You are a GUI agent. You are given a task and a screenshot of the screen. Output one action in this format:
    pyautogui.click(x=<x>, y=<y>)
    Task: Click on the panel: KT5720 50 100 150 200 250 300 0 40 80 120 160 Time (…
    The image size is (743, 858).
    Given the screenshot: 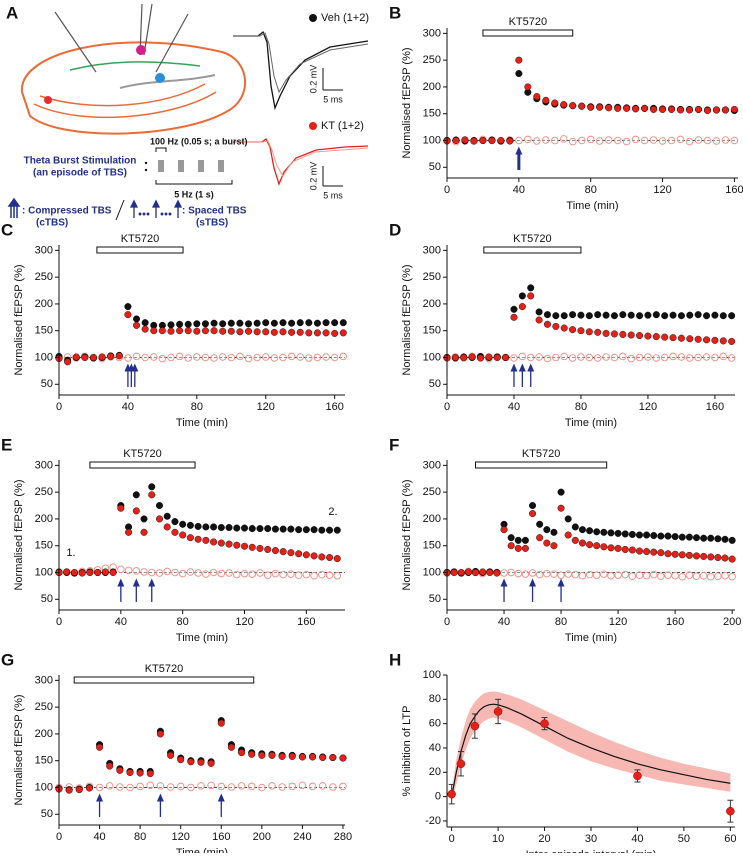 What is the action you would take?
    pyautogui.click(x=174, y=324)
    